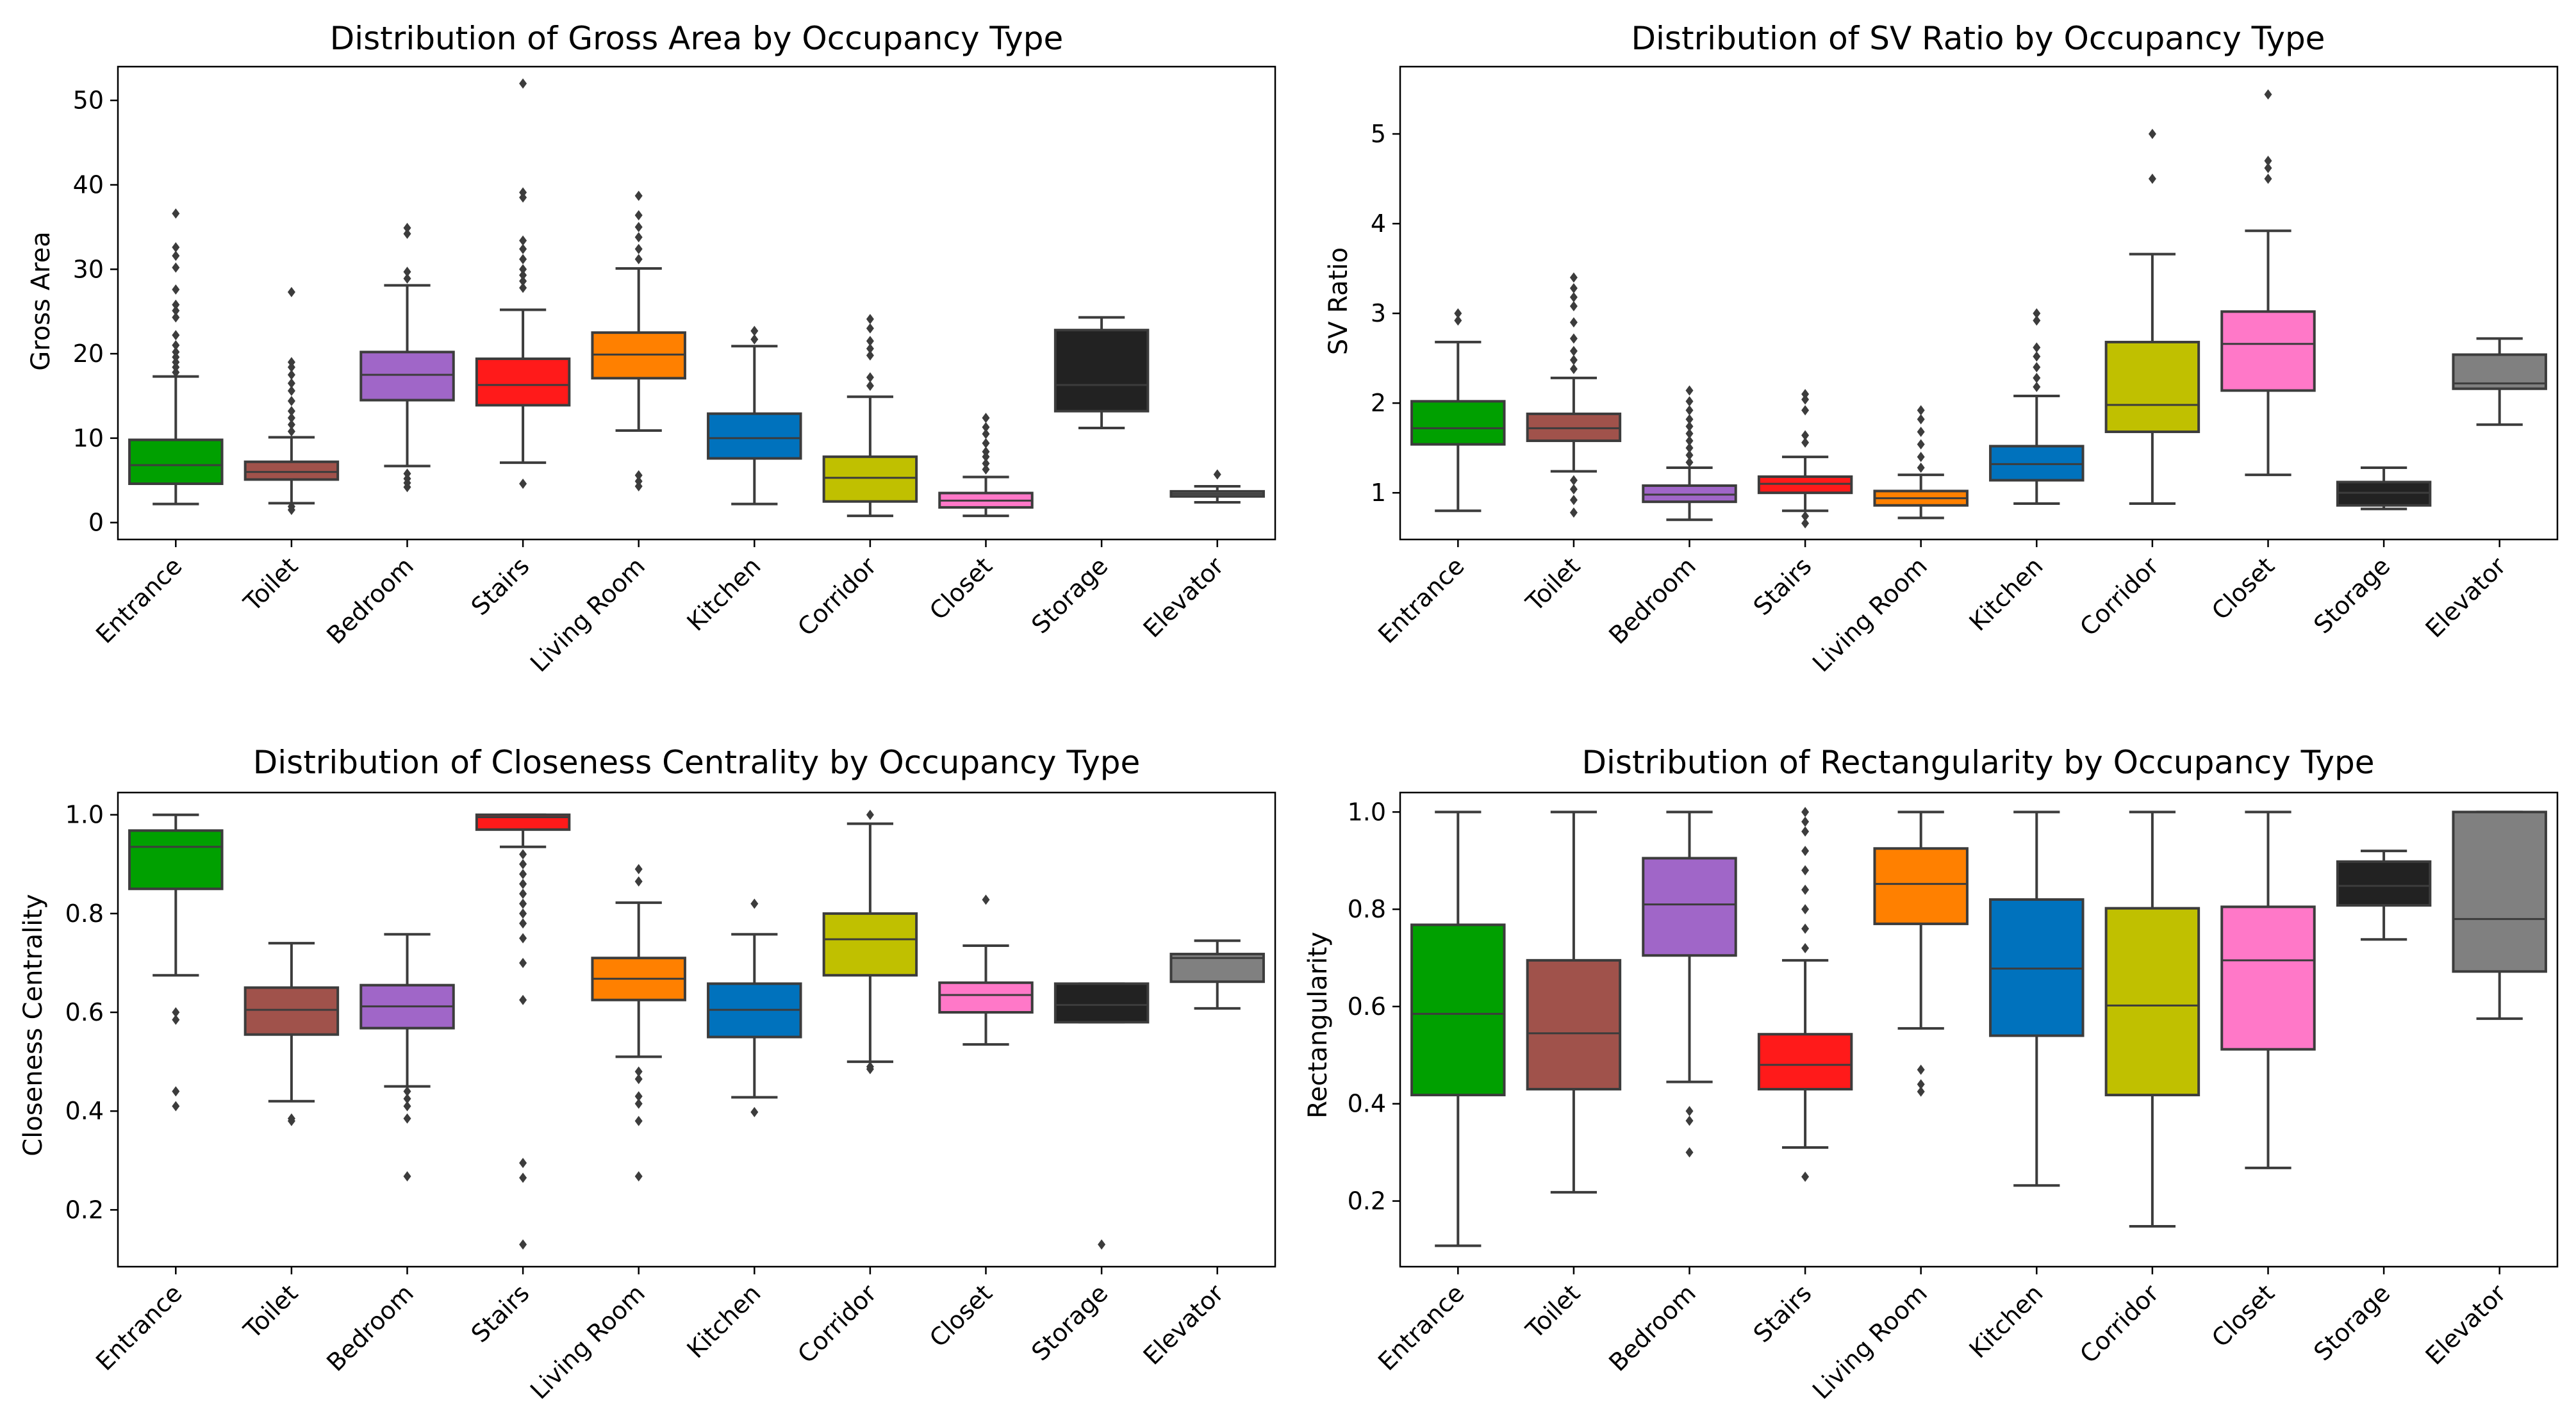 This screenshot has width=2576, height=1423. What do you see at coordinates (2268, 978) in the screenshot?
I see `box-closet` at bounding box center [2268, 978].